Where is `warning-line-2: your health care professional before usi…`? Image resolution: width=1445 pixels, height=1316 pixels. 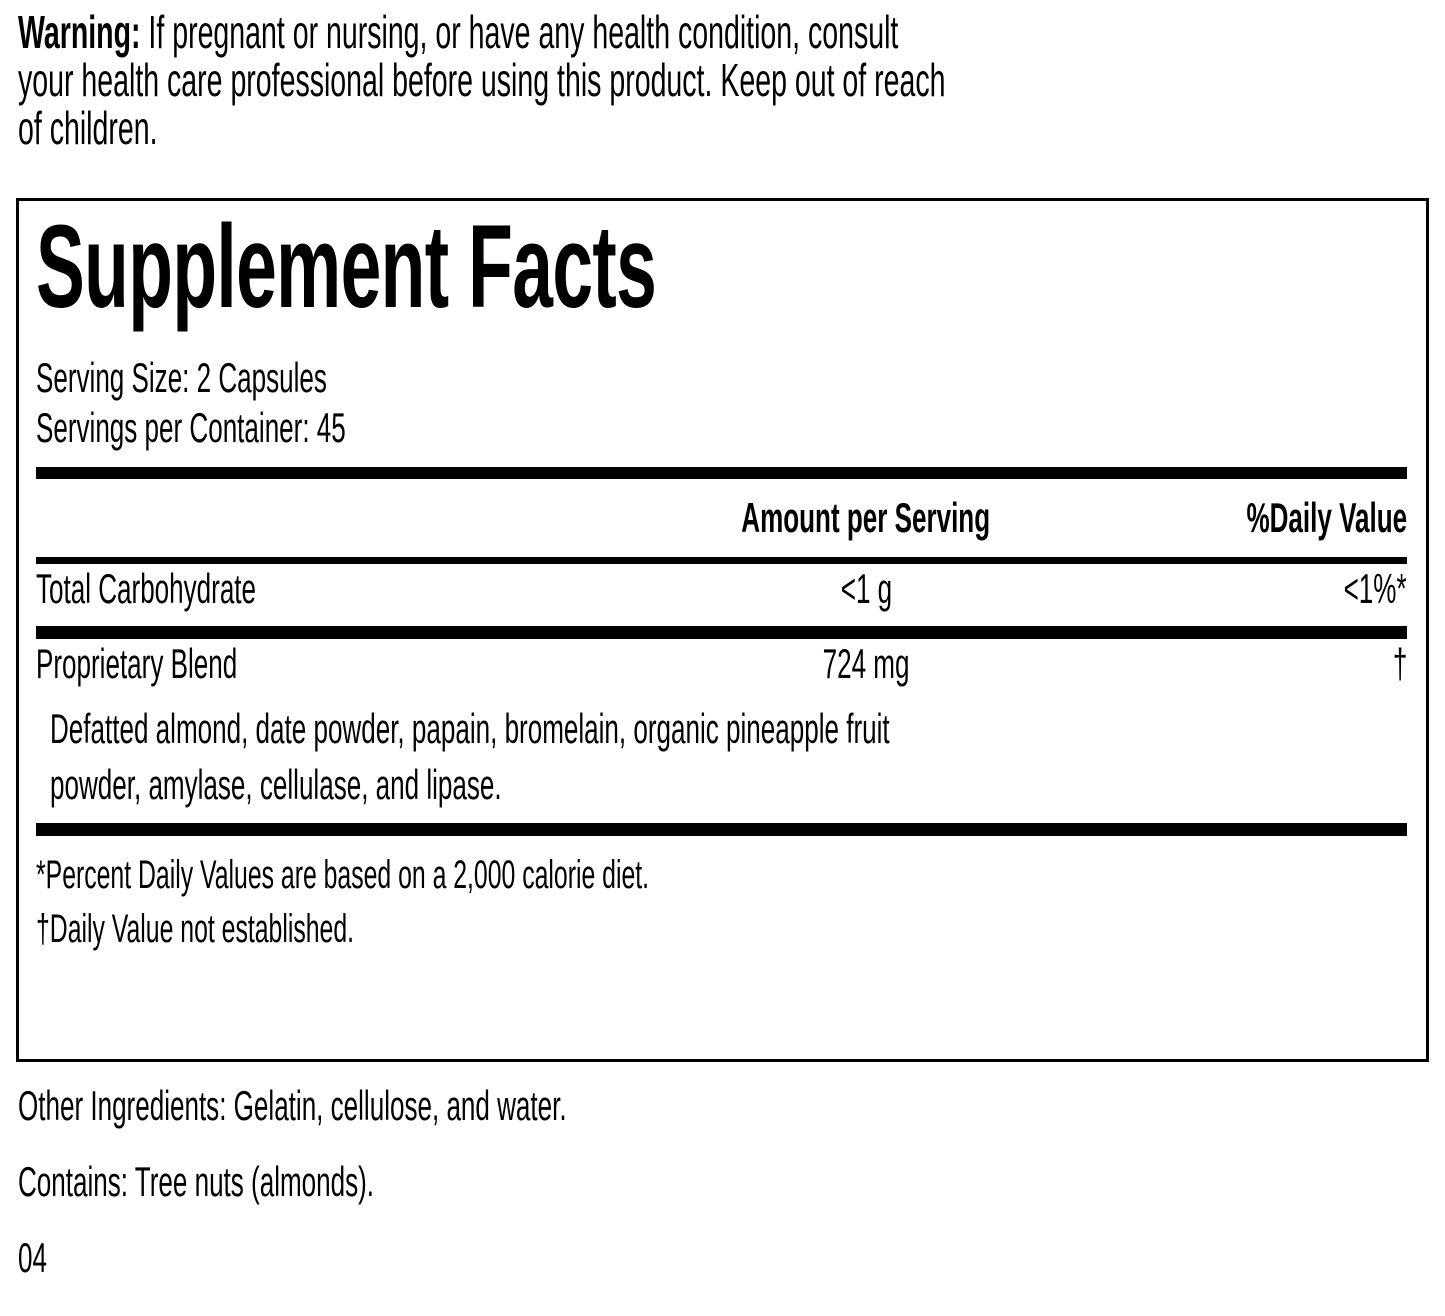
warning-line-2: your health care professional before usi… is located at coordinates (728, 80).